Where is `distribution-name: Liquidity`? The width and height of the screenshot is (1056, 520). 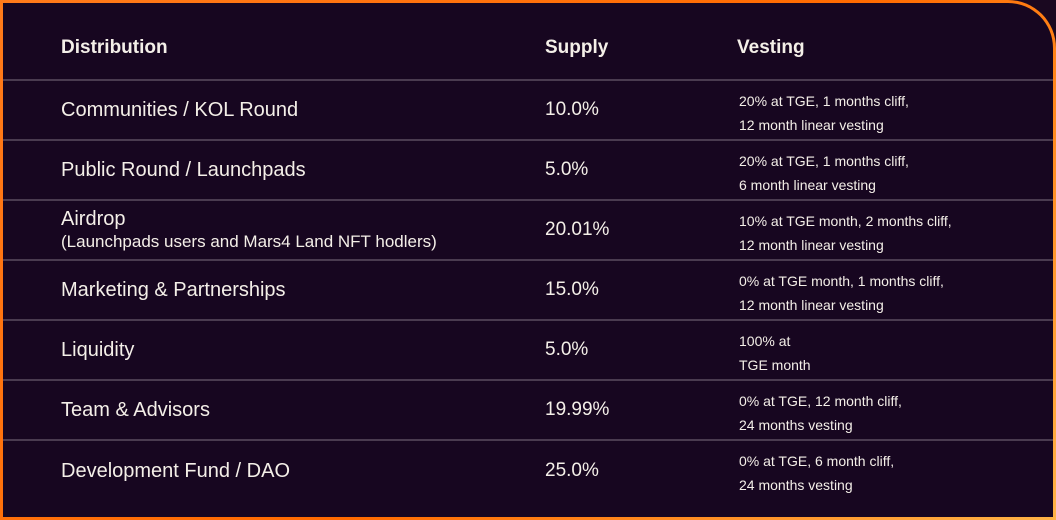 distribution-name: Liquidity is located at coordinates (97, 350).